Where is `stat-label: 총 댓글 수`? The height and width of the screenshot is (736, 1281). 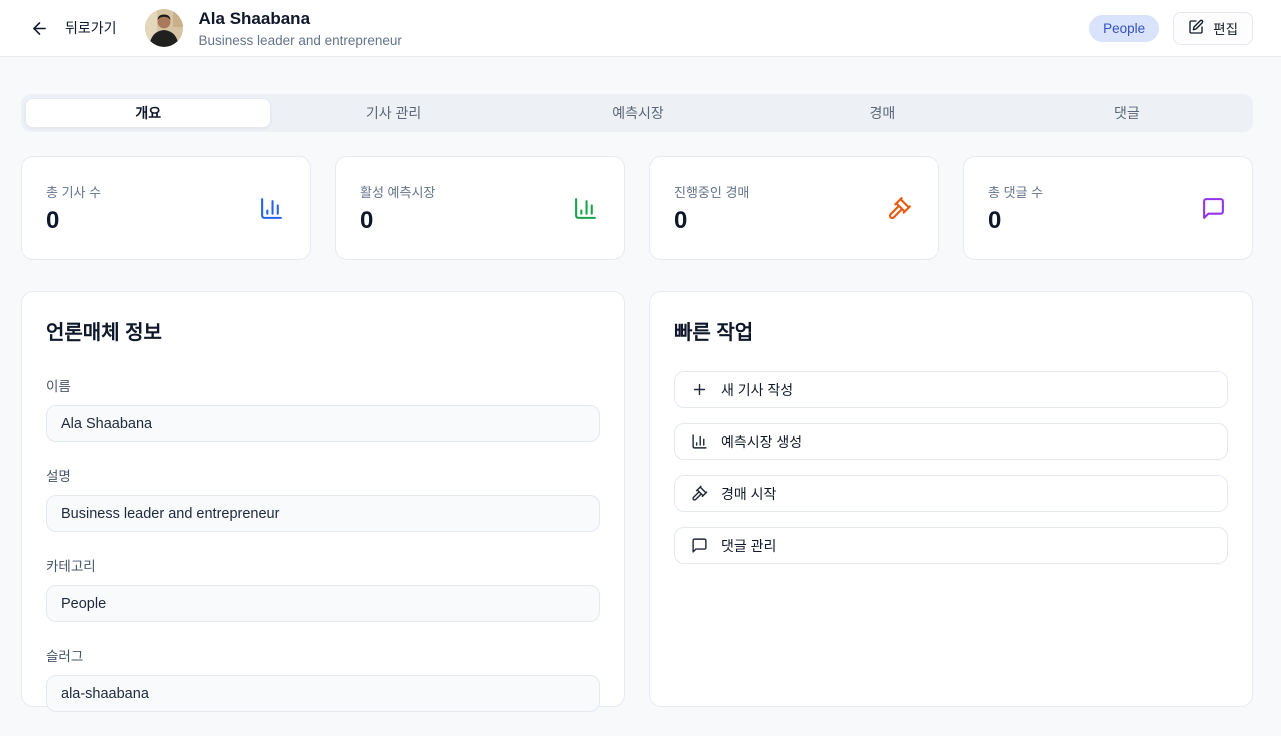 stat-label: 총 댓글 수 is located at coordinates (1016, 192).